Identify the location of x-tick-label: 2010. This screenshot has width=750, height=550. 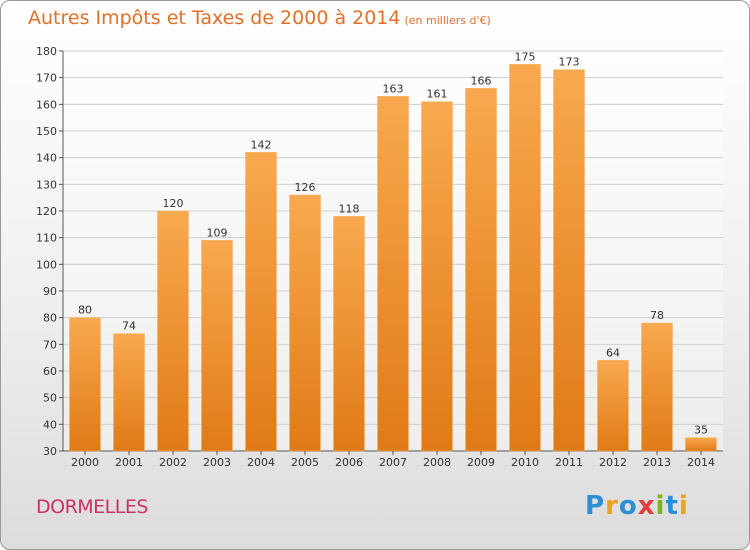
(525, 462).